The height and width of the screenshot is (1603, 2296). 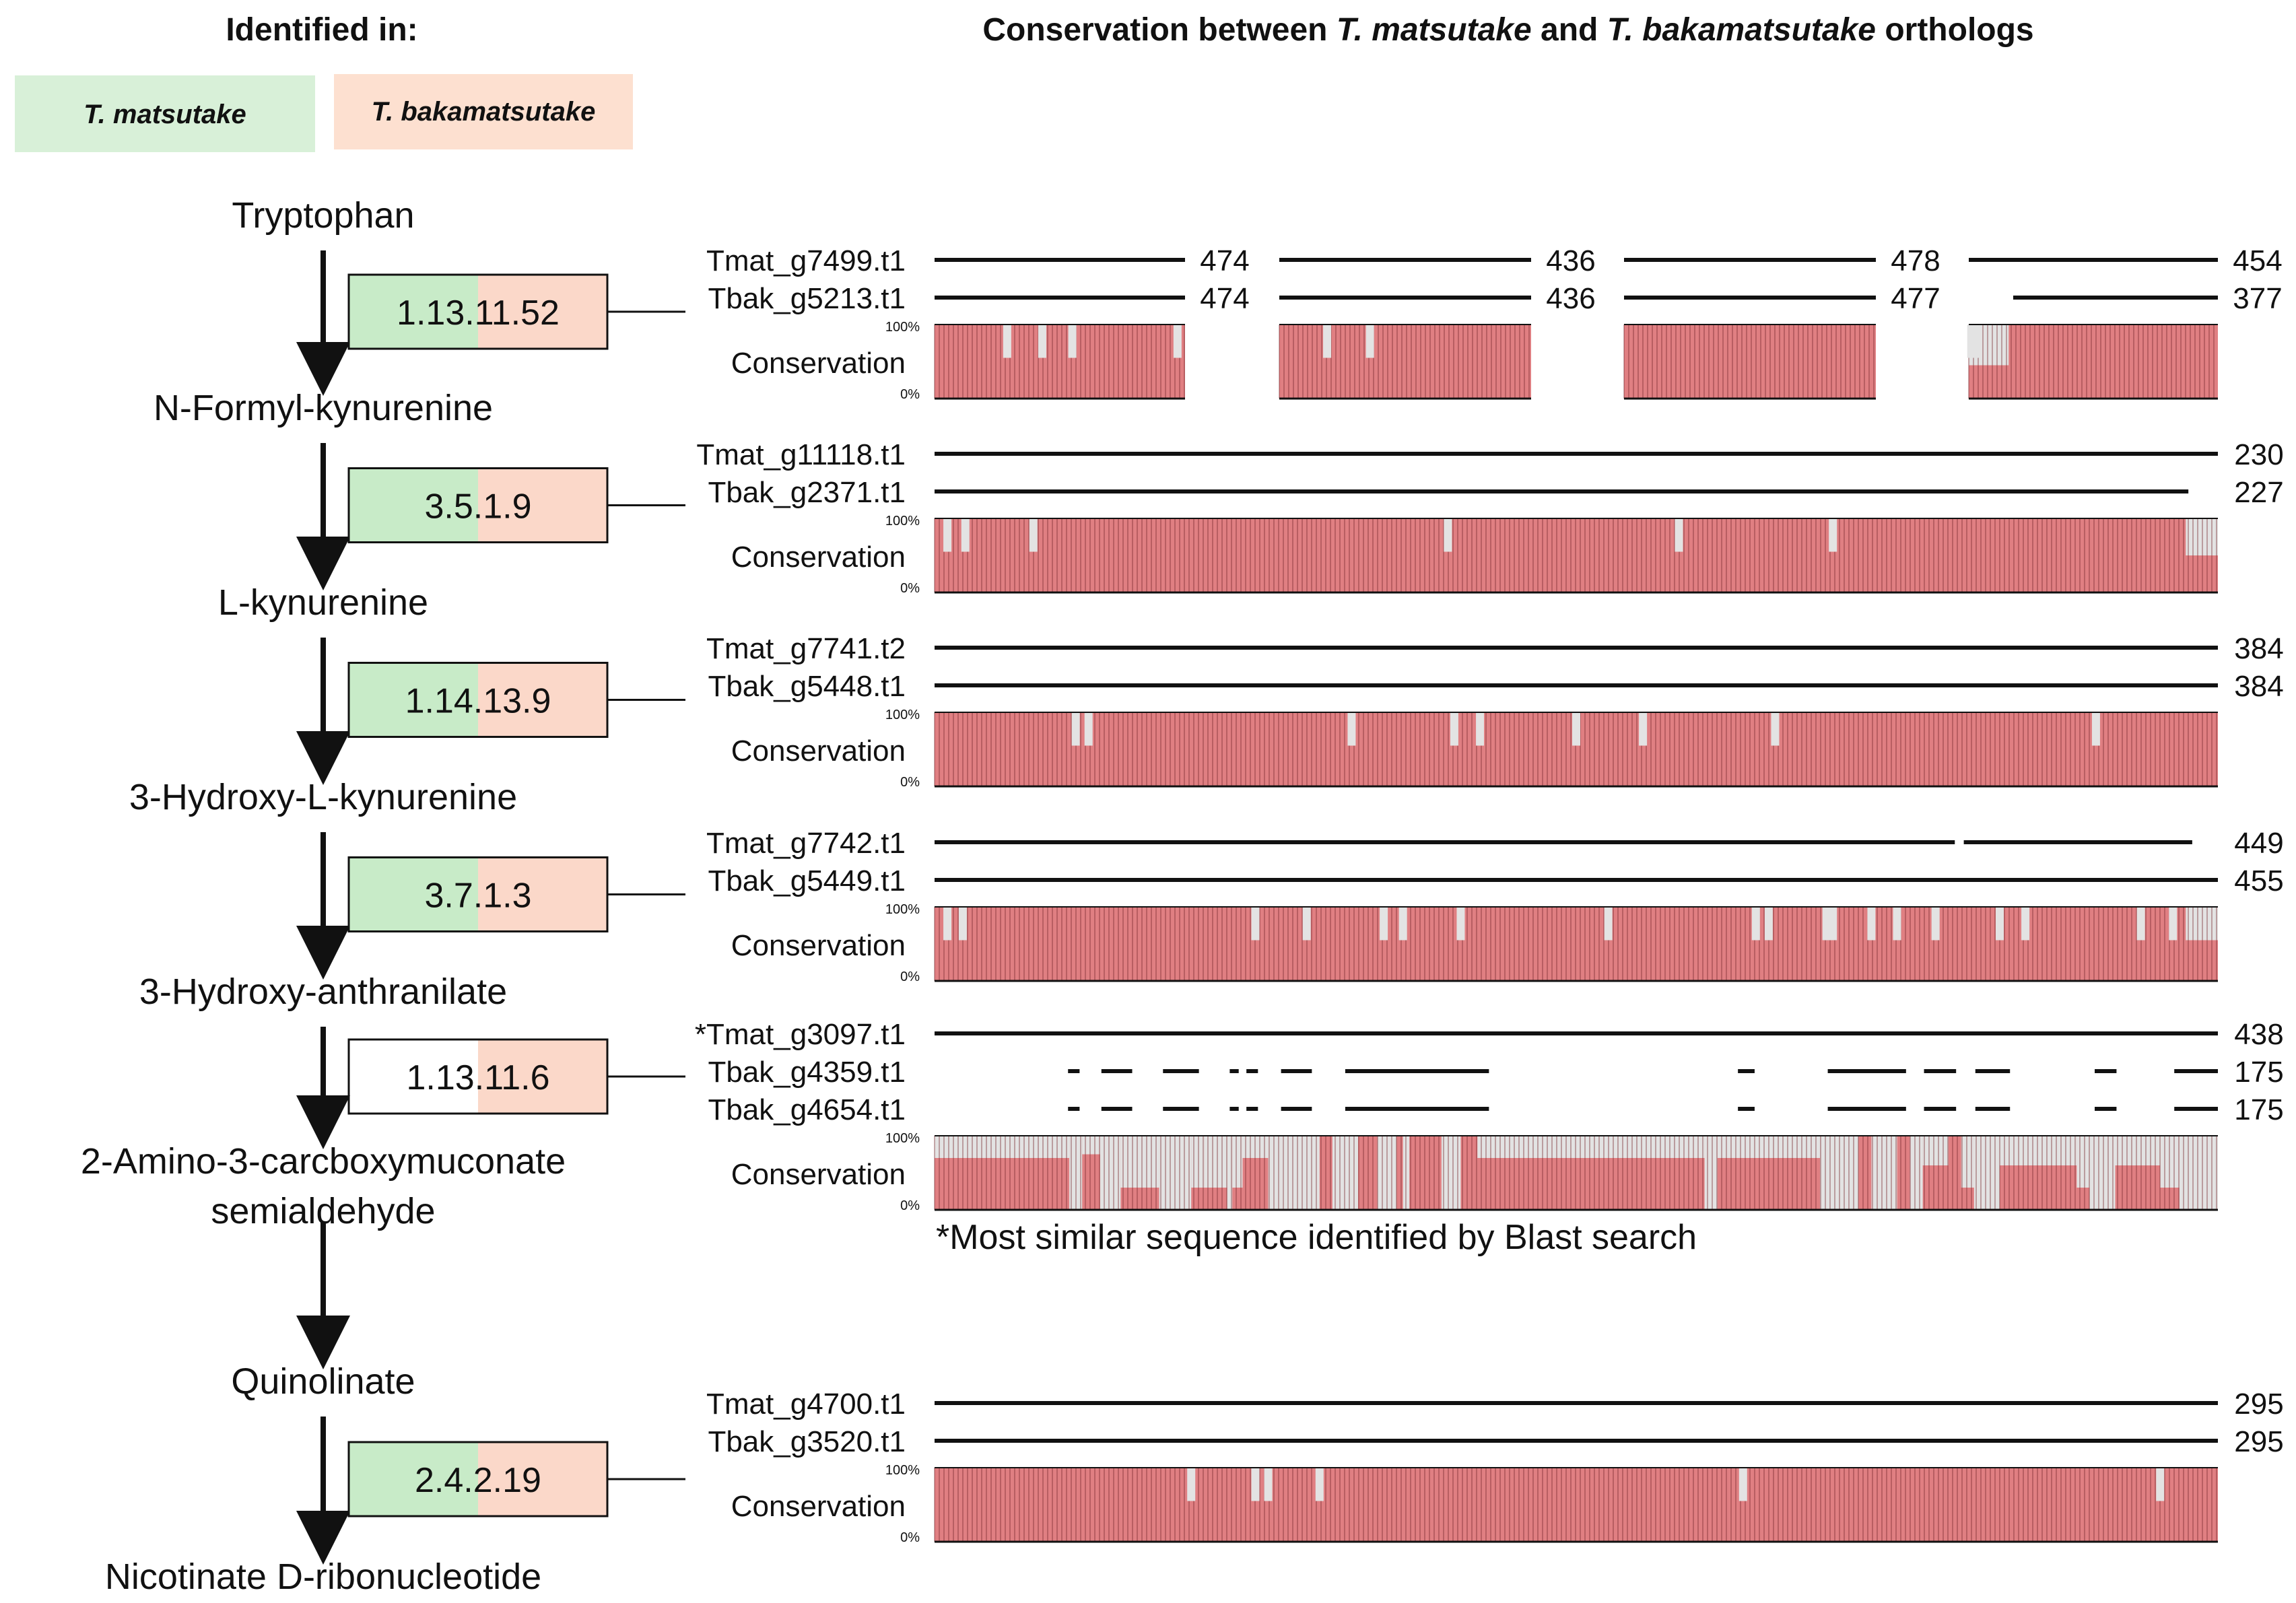 What do you see at coordinates (2258, 1405) in the screenshot?
I see `sequence-length-label: 295` at bounding box center [2258, 1405].